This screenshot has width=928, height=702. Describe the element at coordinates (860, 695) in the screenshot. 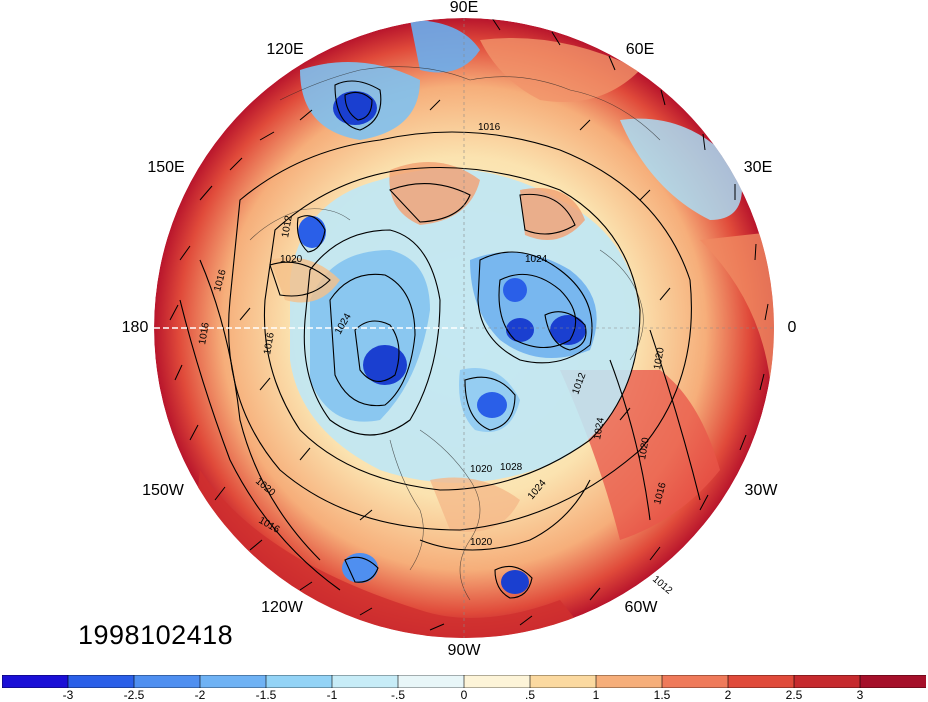

I see `colorbar-tick-label: 3` at that location.